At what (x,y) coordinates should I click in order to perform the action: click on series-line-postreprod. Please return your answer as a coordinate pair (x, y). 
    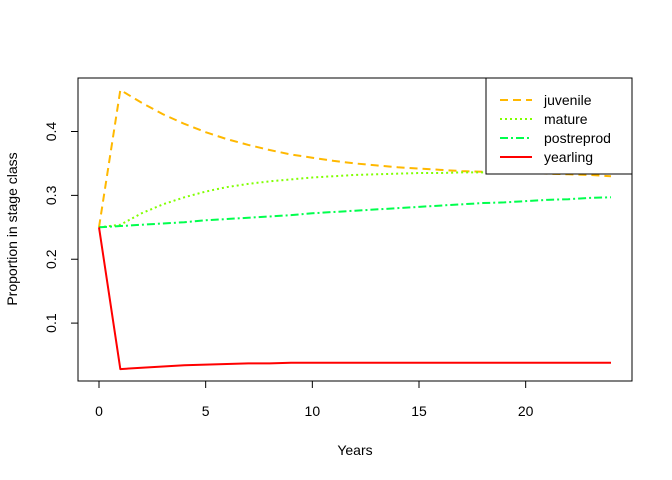
    Looking at the image, I should click on (355, 212).